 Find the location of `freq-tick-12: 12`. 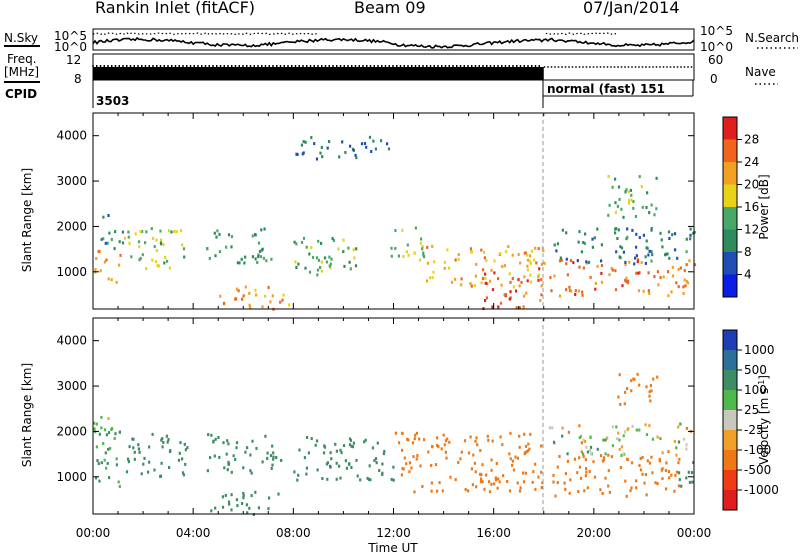

freq-tick-12: 12 is located at coordinates (73, 60).